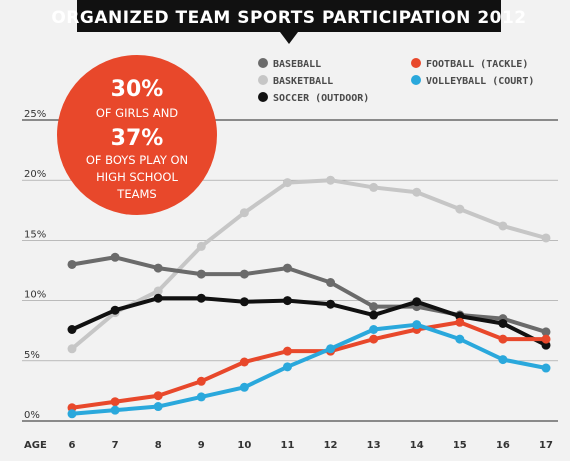 This screenshot has width=570, height=461. What do you see at coordinates (158, 445) in the screenshot?
I see `x-tick-label: 8` at bounding box center [158, 445].